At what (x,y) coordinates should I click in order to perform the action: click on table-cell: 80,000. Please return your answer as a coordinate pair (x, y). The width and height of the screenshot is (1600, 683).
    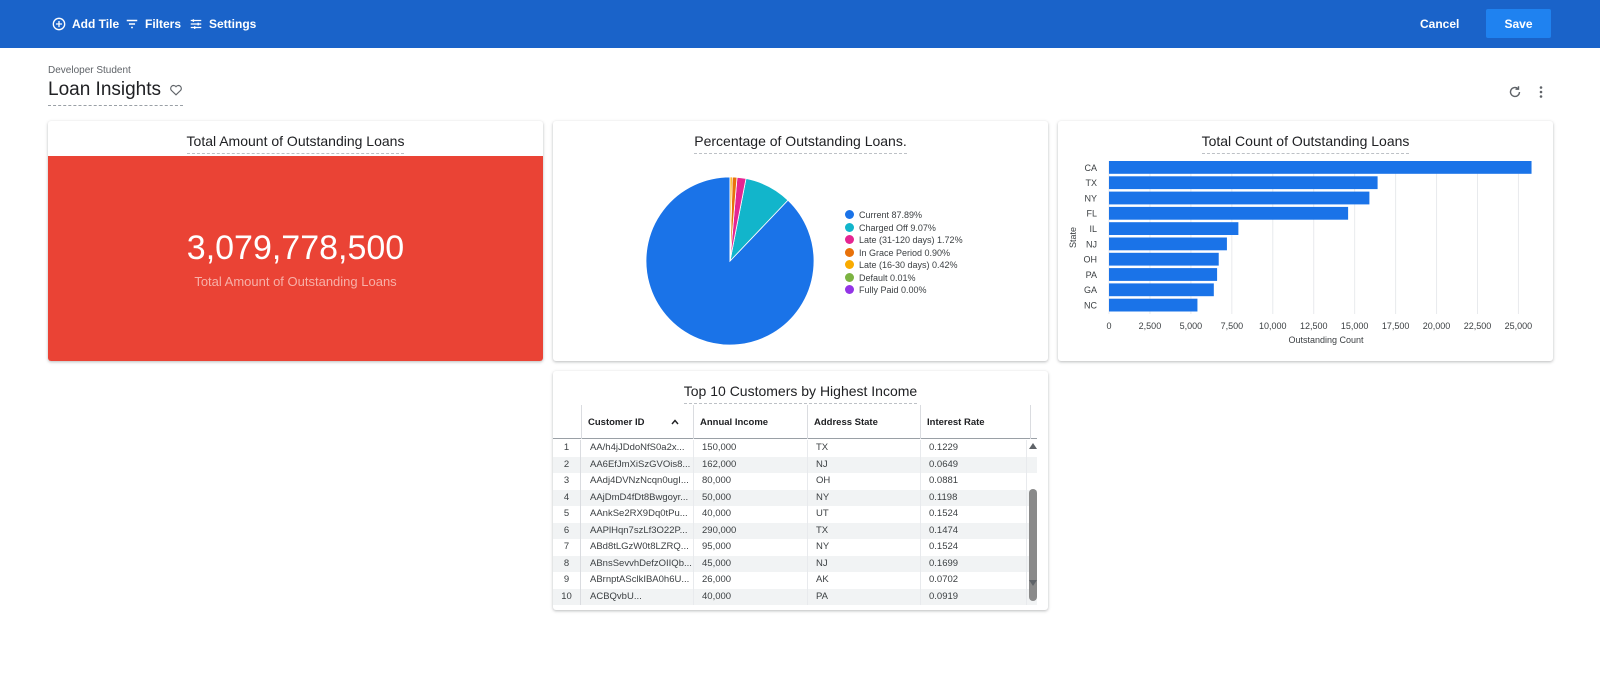
    Looking at the image, I should click on (751, 481).